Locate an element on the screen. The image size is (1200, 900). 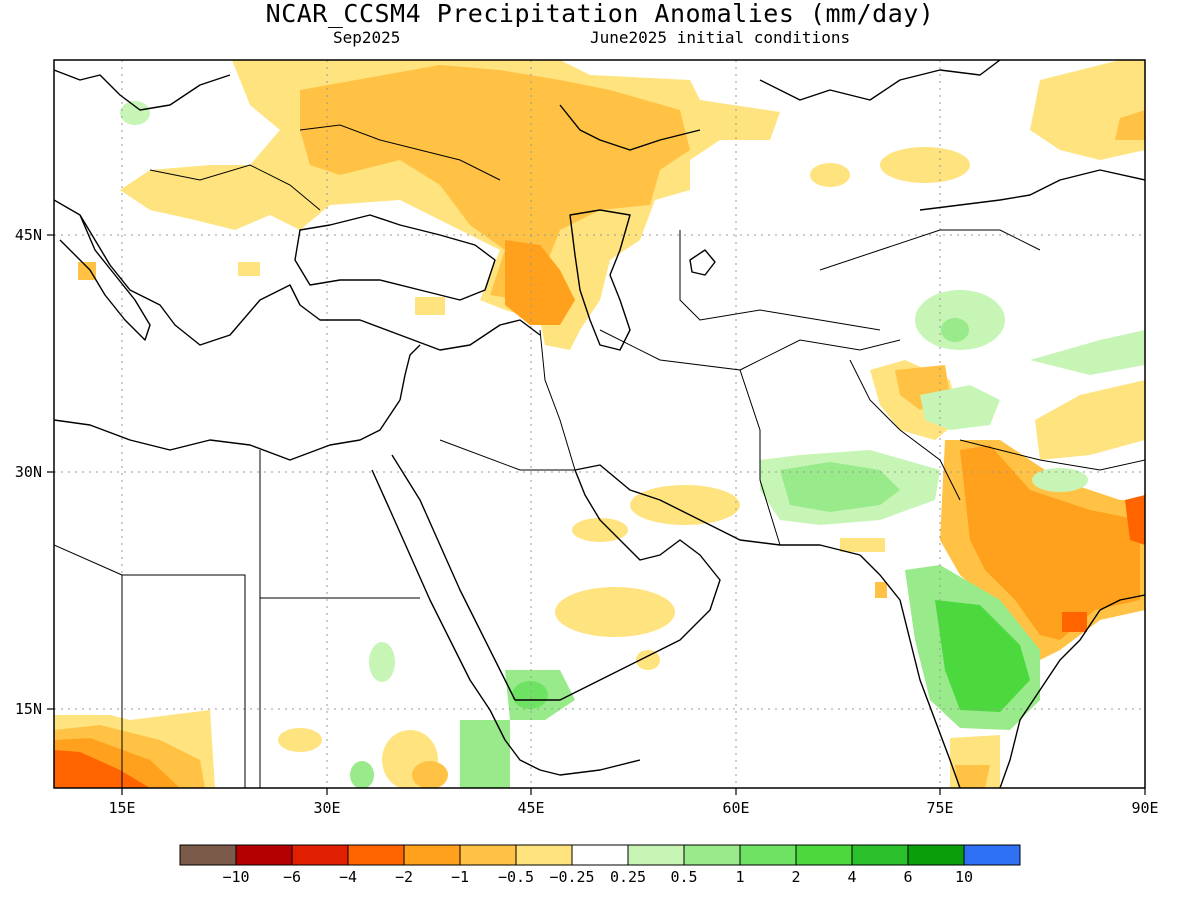
wet-region-pakistan-mid is located at coordinates (840, 487).